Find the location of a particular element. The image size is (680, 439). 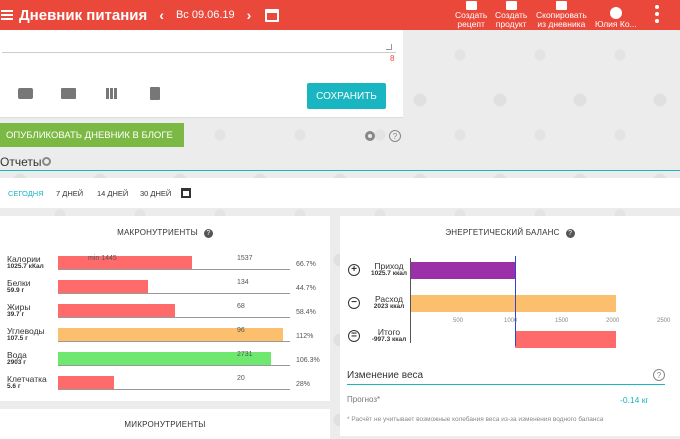

diary-note-input is located at coordinates (199, 41).